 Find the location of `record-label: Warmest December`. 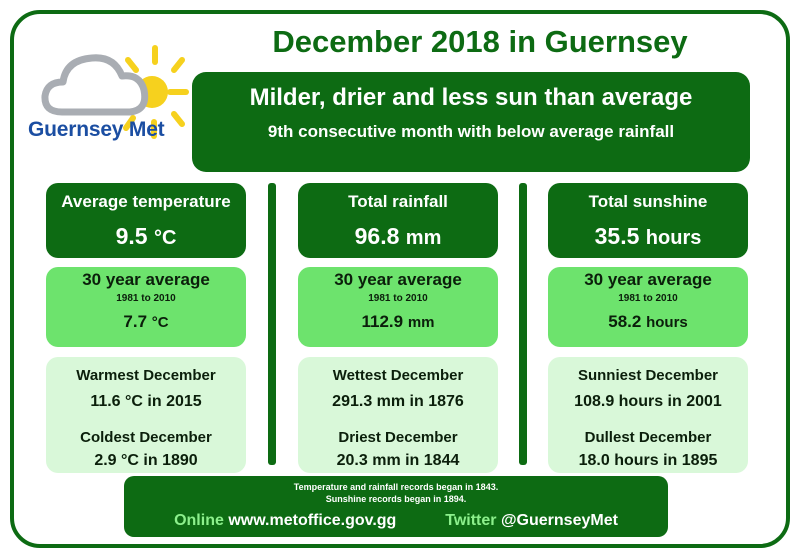

record-label: Warmest December is located at coordinates (146, 375).